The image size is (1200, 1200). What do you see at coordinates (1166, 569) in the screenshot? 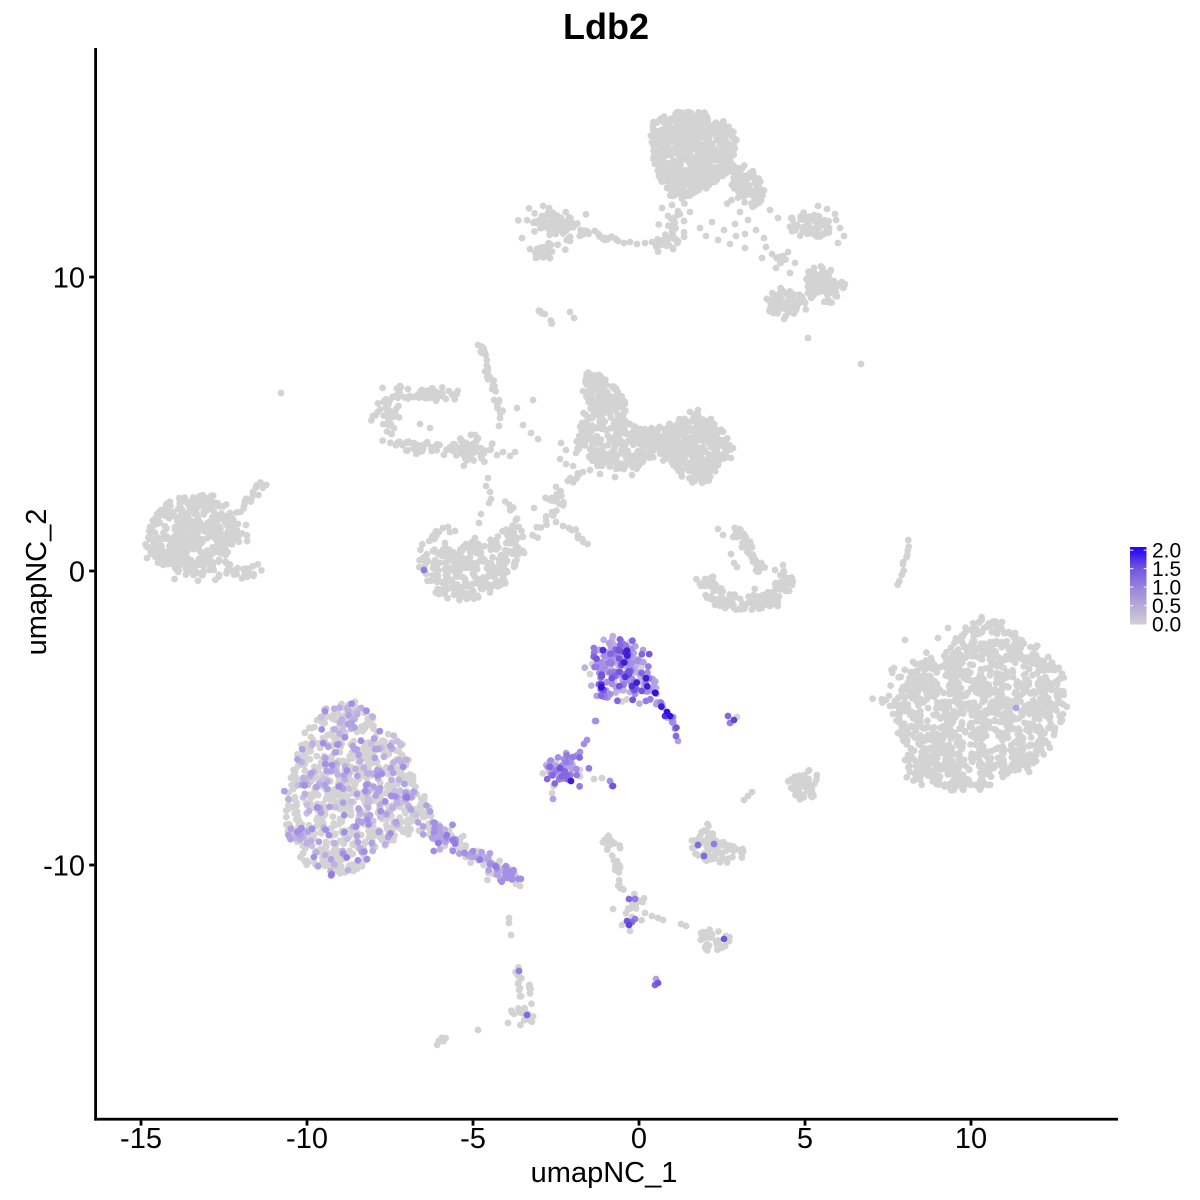
I see `svg-text: 1.5` at bounding box center [1166, 569].